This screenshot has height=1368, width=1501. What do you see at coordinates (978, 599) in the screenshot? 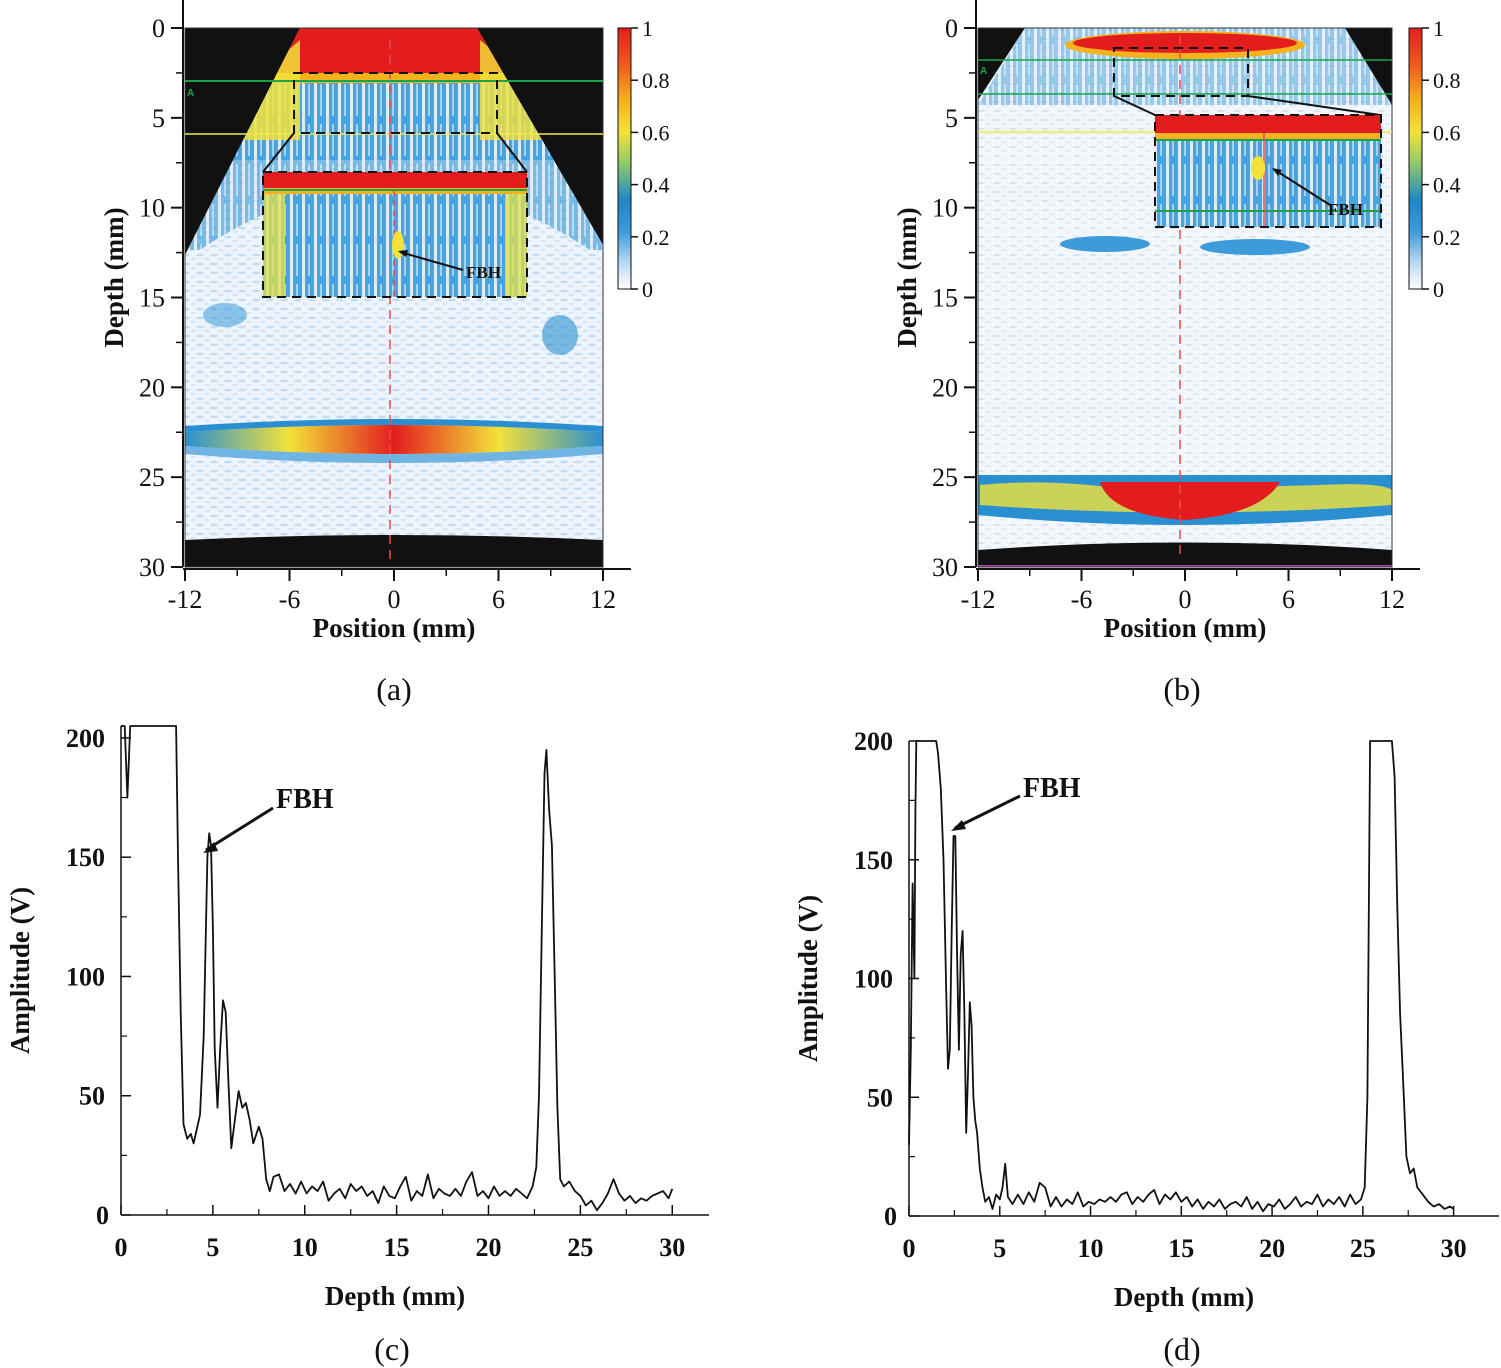
I see `x-tick-label-b: -12` at bounding box center [978, 599].